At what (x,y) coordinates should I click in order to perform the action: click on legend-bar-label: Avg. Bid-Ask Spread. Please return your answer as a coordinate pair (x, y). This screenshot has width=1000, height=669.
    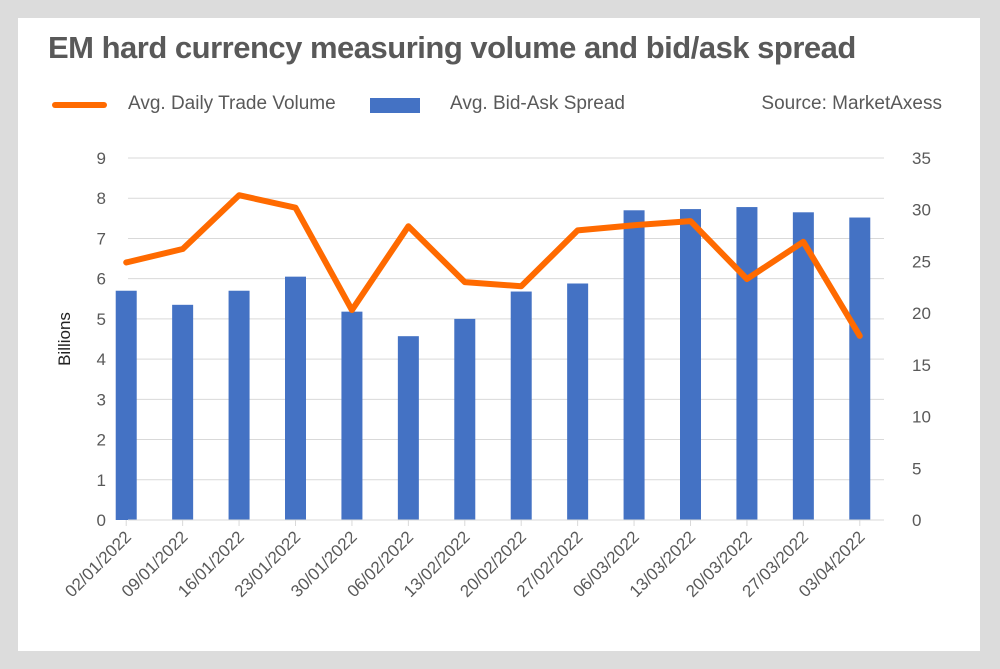
    Looking at the image, I should click on (537, 103).